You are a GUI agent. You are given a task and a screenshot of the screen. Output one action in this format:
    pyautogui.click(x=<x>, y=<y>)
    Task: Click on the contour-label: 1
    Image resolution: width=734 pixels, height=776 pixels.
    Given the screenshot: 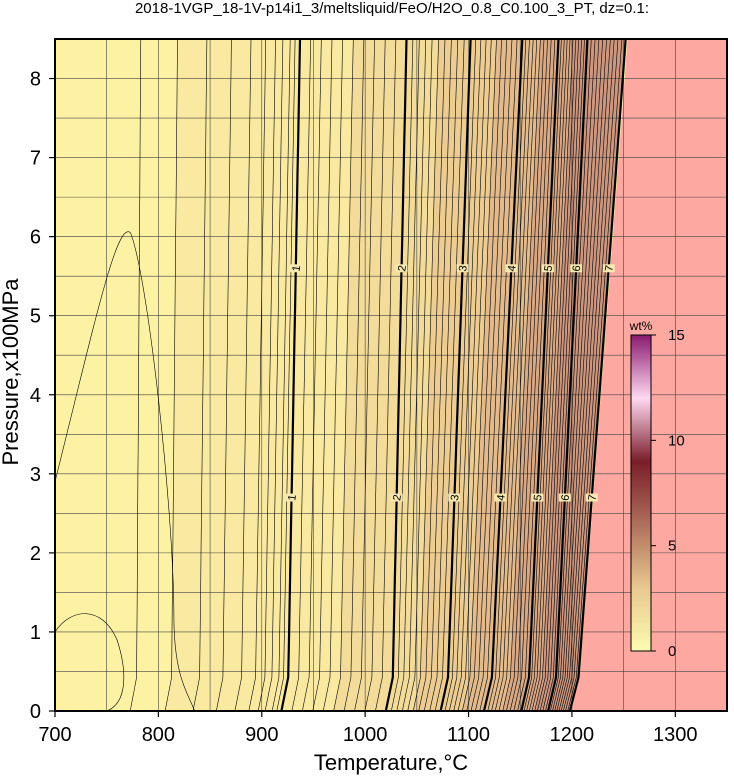 What is the action you would take?
    pyautogui.click(x=292, y=498)
    